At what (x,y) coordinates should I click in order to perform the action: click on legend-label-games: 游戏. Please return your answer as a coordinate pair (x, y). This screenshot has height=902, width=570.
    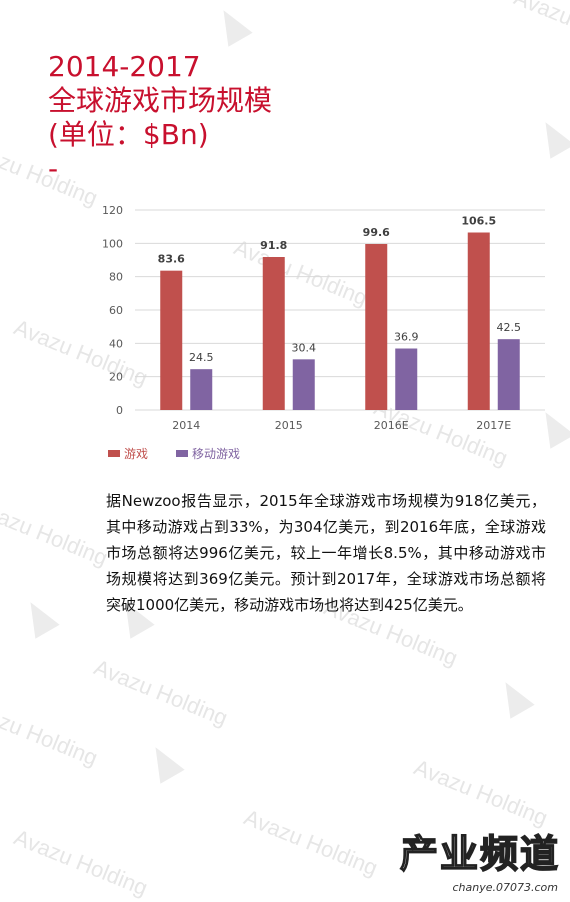
    Looking at the image, I should click on (136, 454).